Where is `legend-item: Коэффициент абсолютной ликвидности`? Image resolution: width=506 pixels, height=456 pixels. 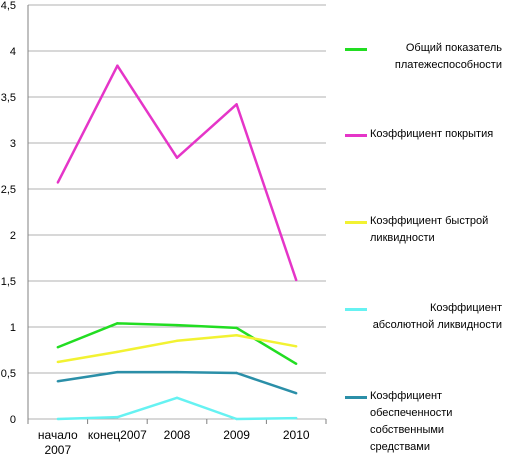 legend-item: Коэффициент абсолютной ликвидности is located at coordinates (423, 320).